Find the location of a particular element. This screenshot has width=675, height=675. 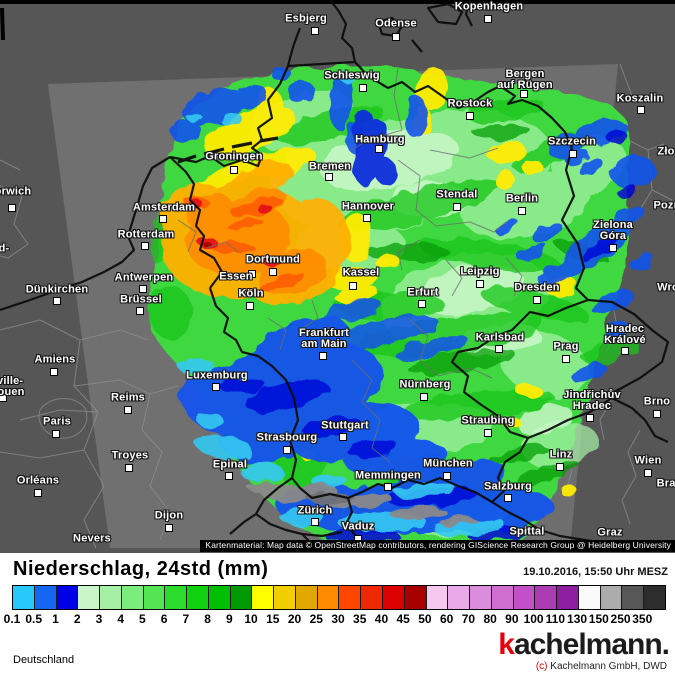

city-label: Szczecin is located at coordinates (572, 141).